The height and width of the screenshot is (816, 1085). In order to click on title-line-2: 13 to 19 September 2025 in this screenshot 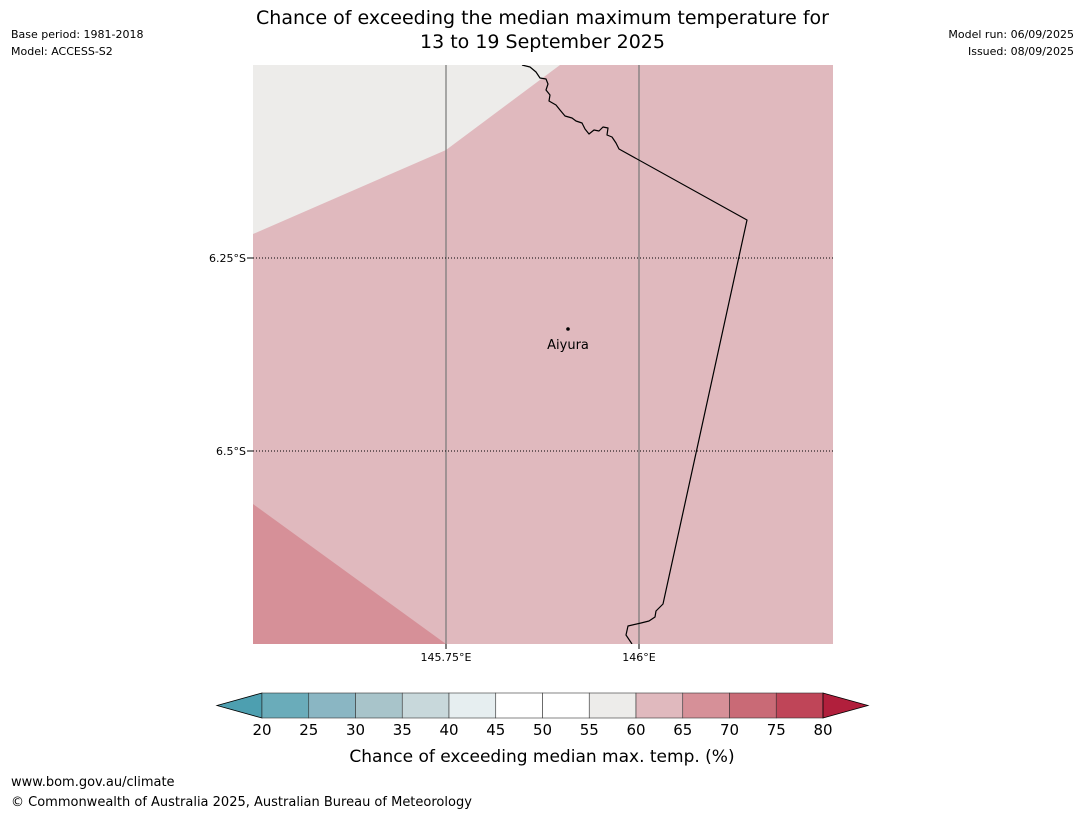, I will do `click(542, 42)`.